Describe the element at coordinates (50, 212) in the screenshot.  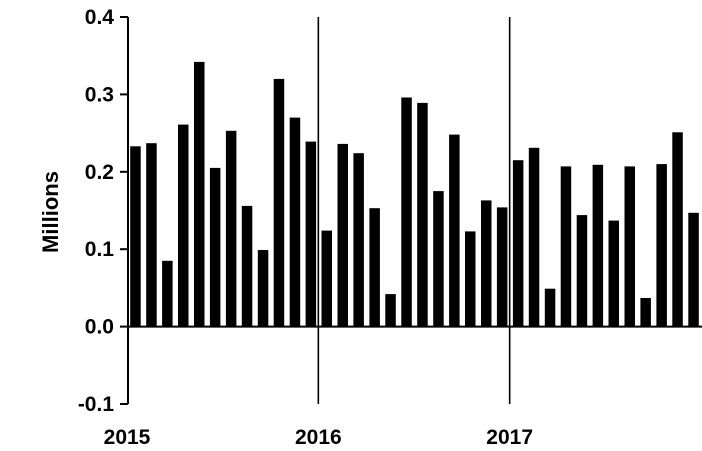
I see `y-axis-title: Millions` at that location.